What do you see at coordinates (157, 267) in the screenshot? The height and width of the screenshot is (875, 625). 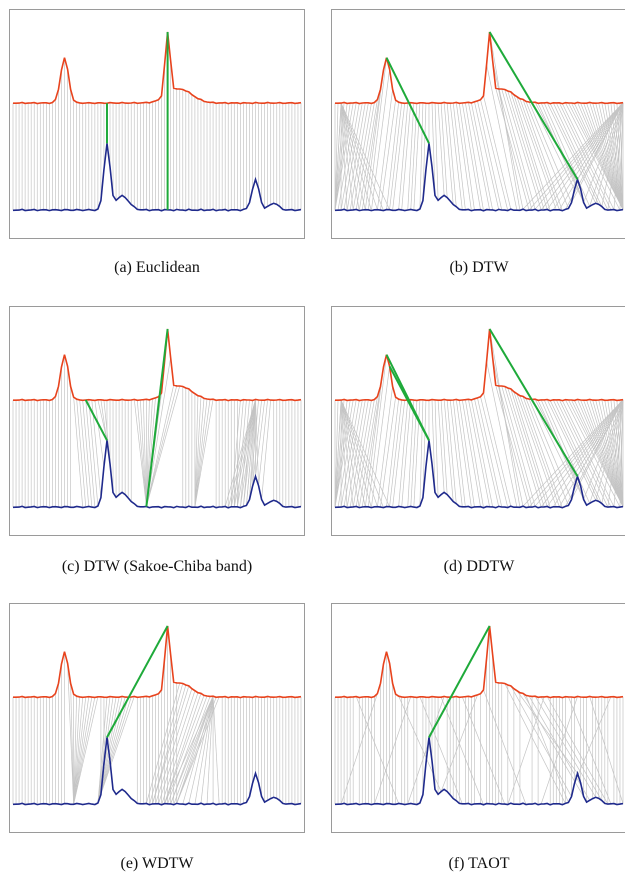 I see `caption-euclidean: (a) Euclidean` at bounding box center [157, 267].